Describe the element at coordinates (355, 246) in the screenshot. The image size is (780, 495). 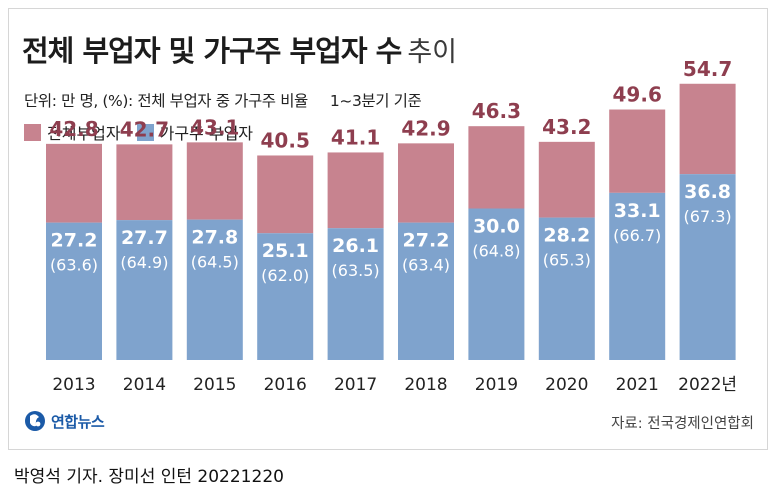
I see `data-label-head: 26.1` at that location.